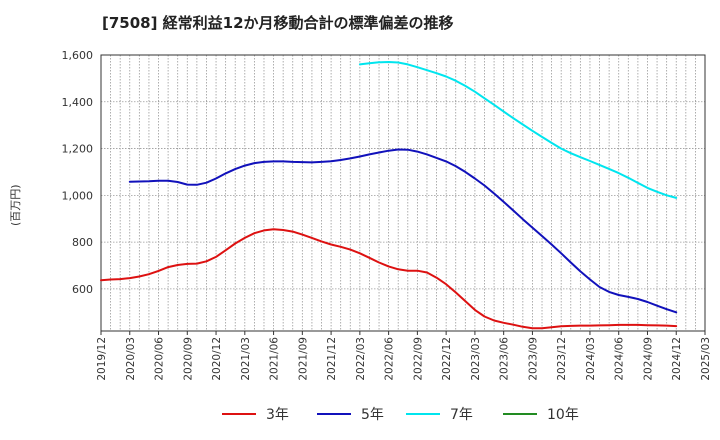 This screenshot has height=440, width=720. Describe the element at coordinates (418, 359) in the screenshot. I see `x-tick-label: 2022/09` at that location.